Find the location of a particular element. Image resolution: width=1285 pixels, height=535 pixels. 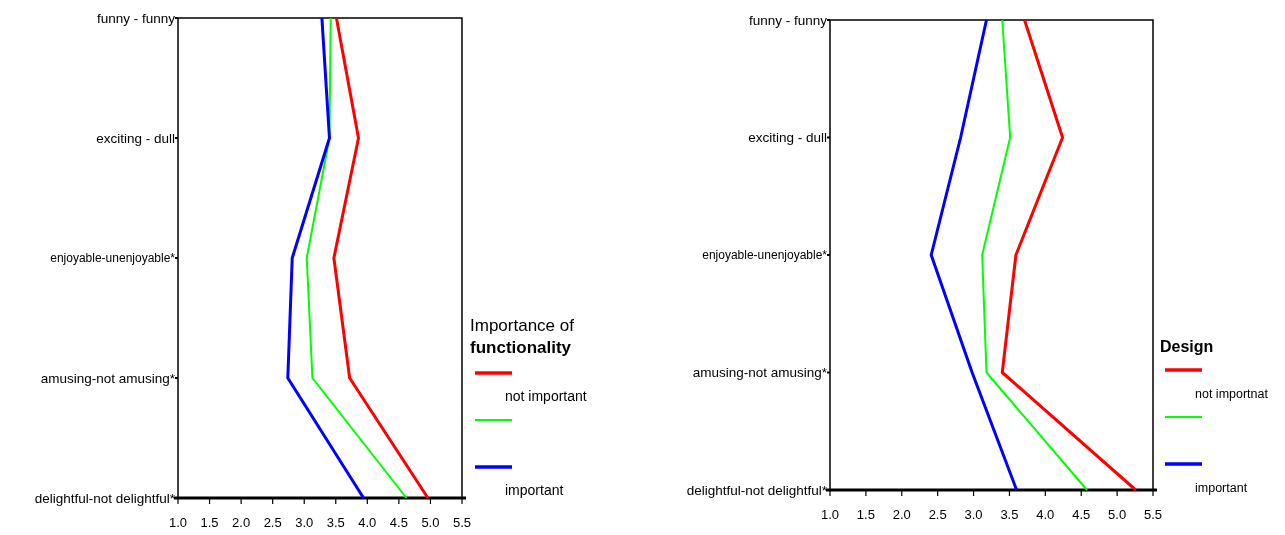

legend-label: important is located at coordinates (534, 490).